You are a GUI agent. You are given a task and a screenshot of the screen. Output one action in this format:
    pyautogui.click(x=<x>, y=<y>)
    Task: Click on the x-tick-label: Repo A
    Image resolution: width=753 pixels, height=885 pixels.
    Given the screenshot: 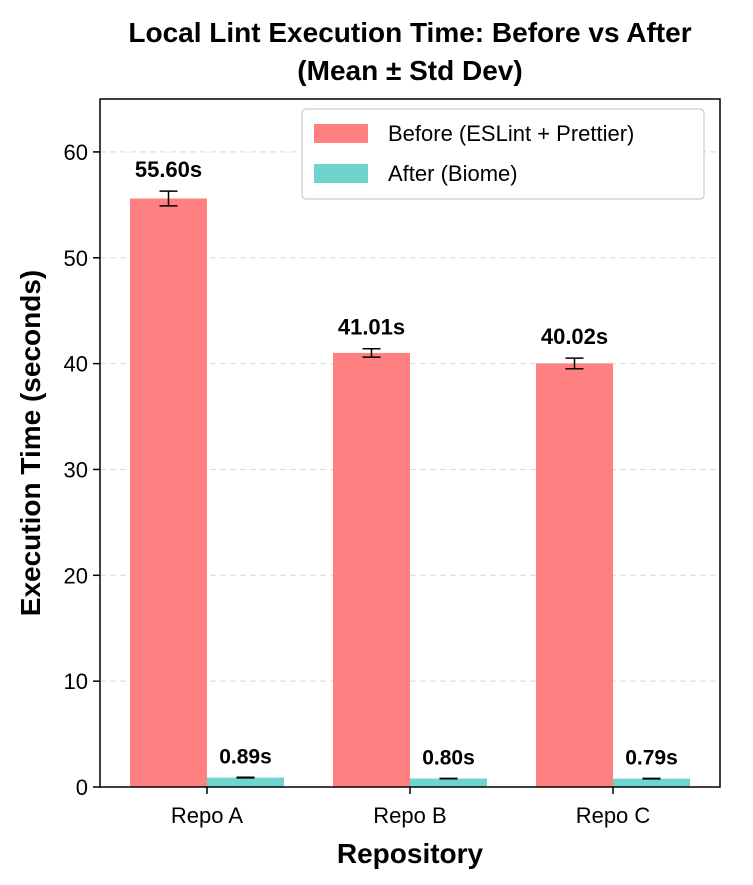 What is the action you would take?
    pyautogui.click(x=207, y=815)
    